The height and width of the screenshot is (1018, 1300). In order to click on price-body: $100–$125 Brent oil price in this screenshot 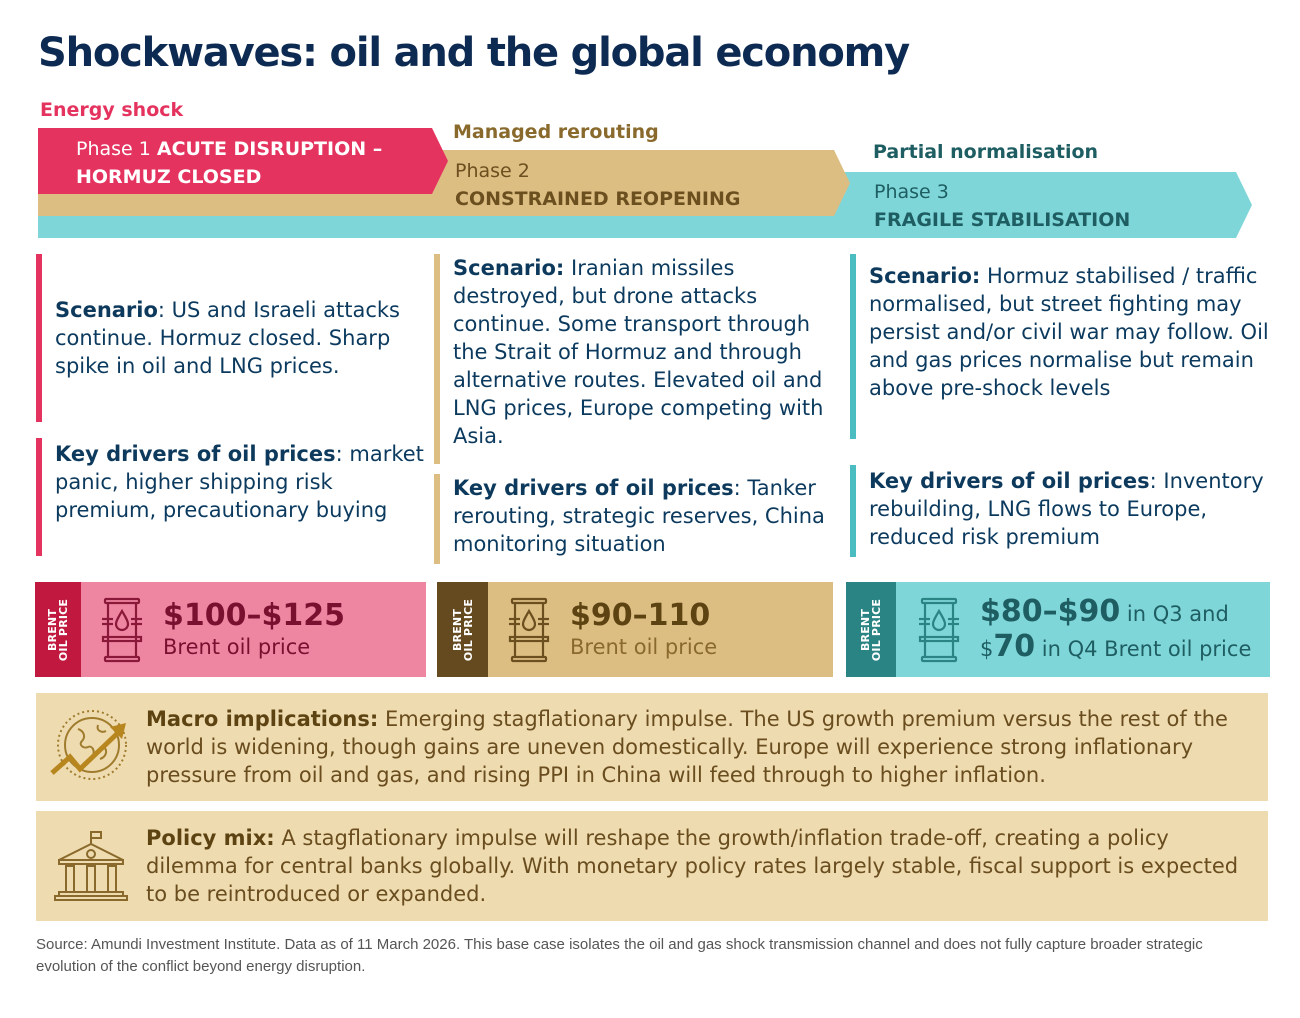, I will do `click(253, 629)`.